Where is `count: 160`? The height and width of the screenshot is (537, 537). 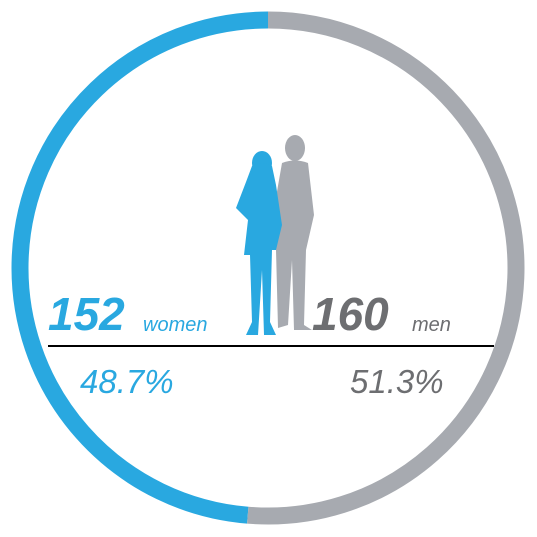 count: 160 is located at coordinates (350, 314).